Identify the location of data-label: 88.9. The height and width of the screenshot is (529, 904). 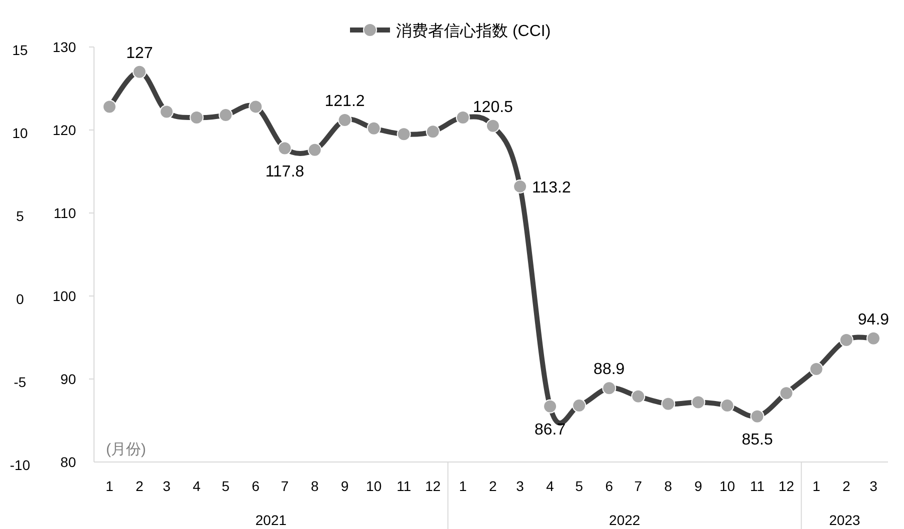
(609, 369).